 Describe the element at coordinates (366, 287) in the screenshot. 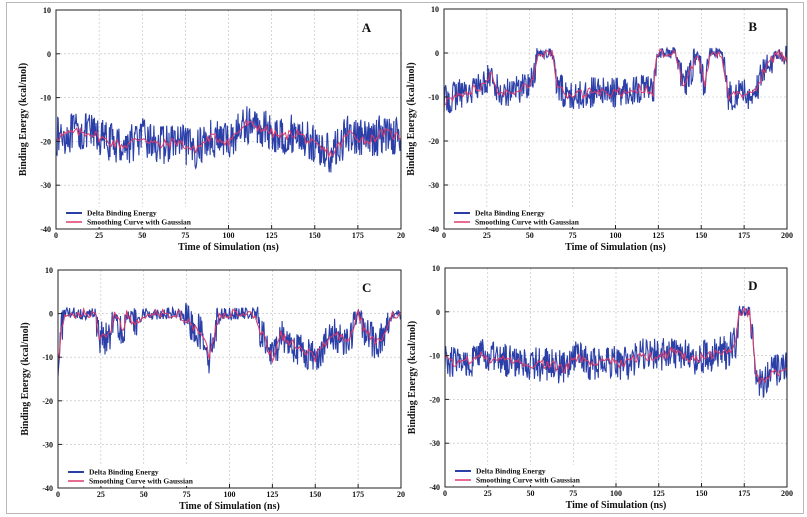

I see `panel-label: C` at that location.